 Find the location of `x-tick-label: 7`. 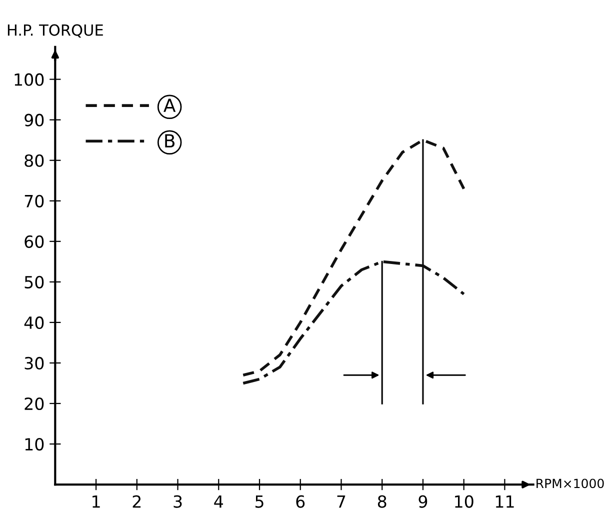

x-tick-label: 7 is located at coordinates (341, 501).